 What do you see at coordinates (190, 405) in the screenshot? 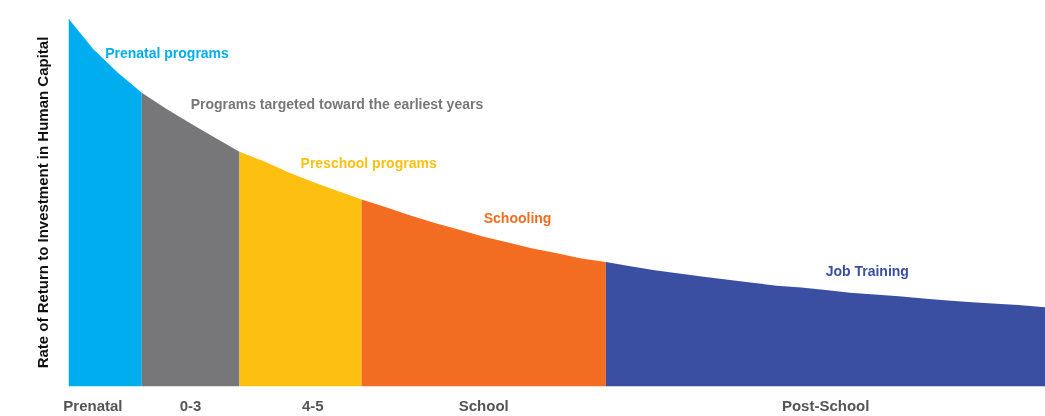
I see `x-tick-label: 0-3` at bounding box center [190, 405].